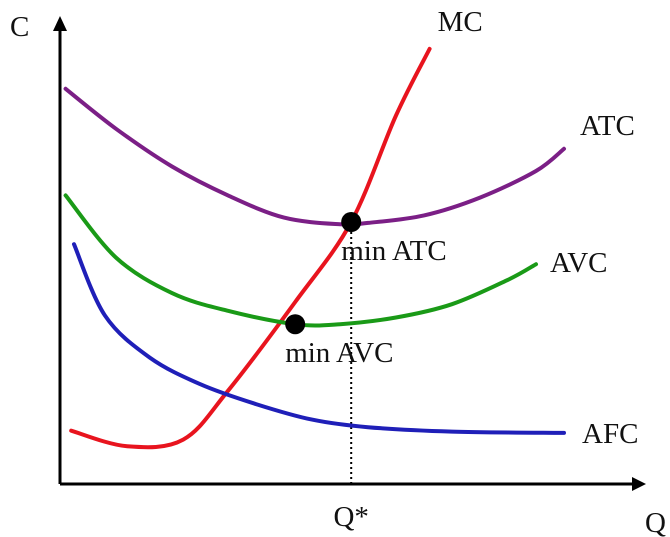  I want to click on x-axis-label: Q, so click(655, 522).